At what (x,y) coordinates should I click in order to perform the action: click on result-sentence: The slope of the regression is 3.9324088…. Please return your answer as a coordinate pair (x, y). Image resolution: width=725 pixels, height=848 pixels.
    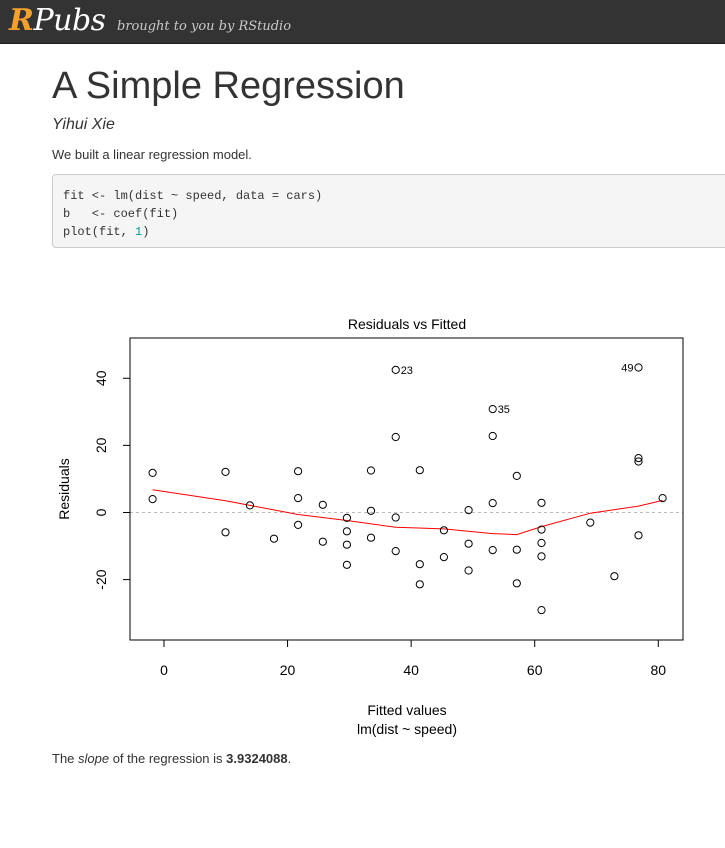
    Looking at the image, I should click on (171, 758).